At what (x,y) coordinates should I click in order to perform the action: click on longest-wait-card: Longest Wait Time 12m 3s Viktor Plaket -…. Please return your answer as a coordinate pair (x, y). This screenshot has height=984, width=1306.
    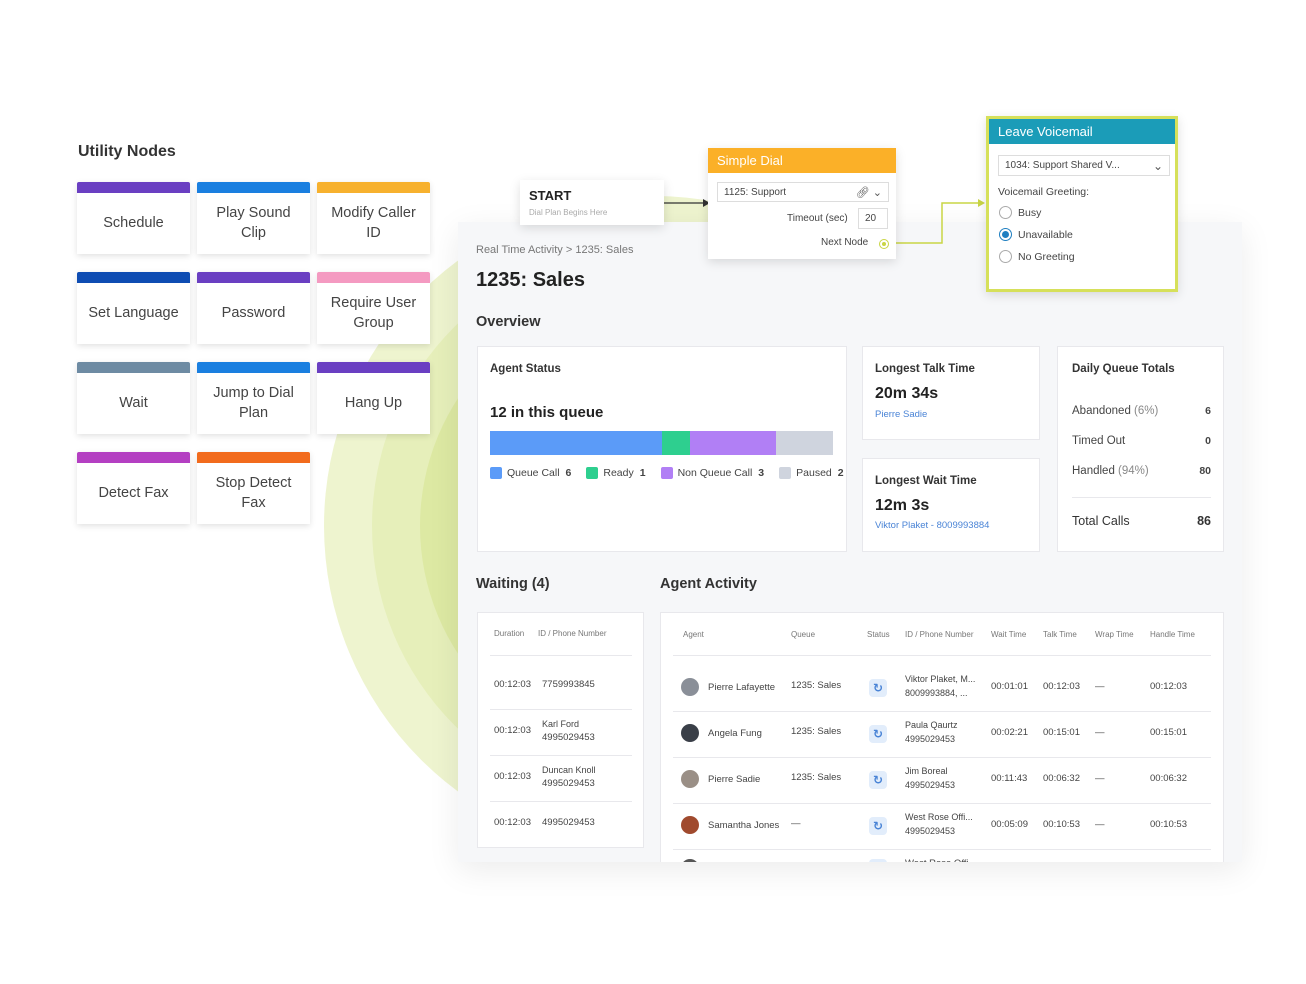
    Looking at the image, I should click on (951, 505).